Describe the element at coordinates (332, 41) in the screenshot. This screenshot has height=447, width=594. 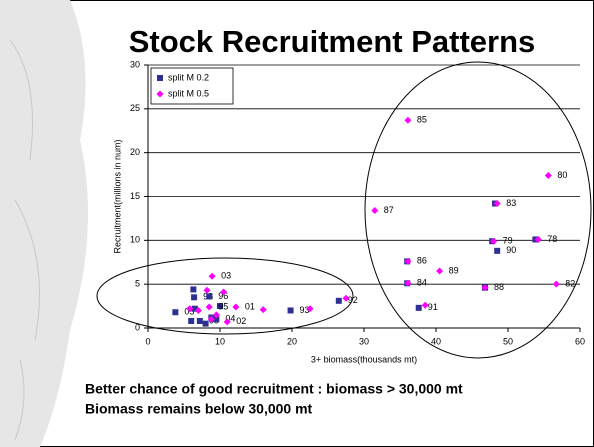
I see `slide-title: Stock Recruitment Patterns` at that location.